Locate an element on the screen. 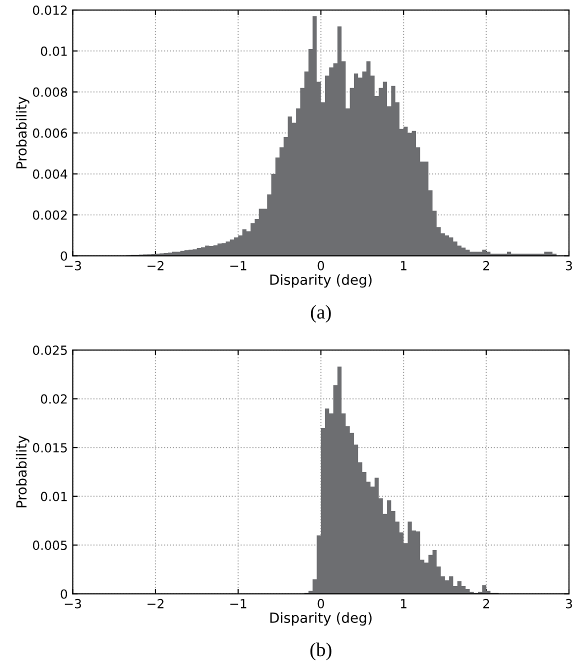 The image size is (573, 668). y-tick-label: 0.005 is located at coordinates (49, 545).